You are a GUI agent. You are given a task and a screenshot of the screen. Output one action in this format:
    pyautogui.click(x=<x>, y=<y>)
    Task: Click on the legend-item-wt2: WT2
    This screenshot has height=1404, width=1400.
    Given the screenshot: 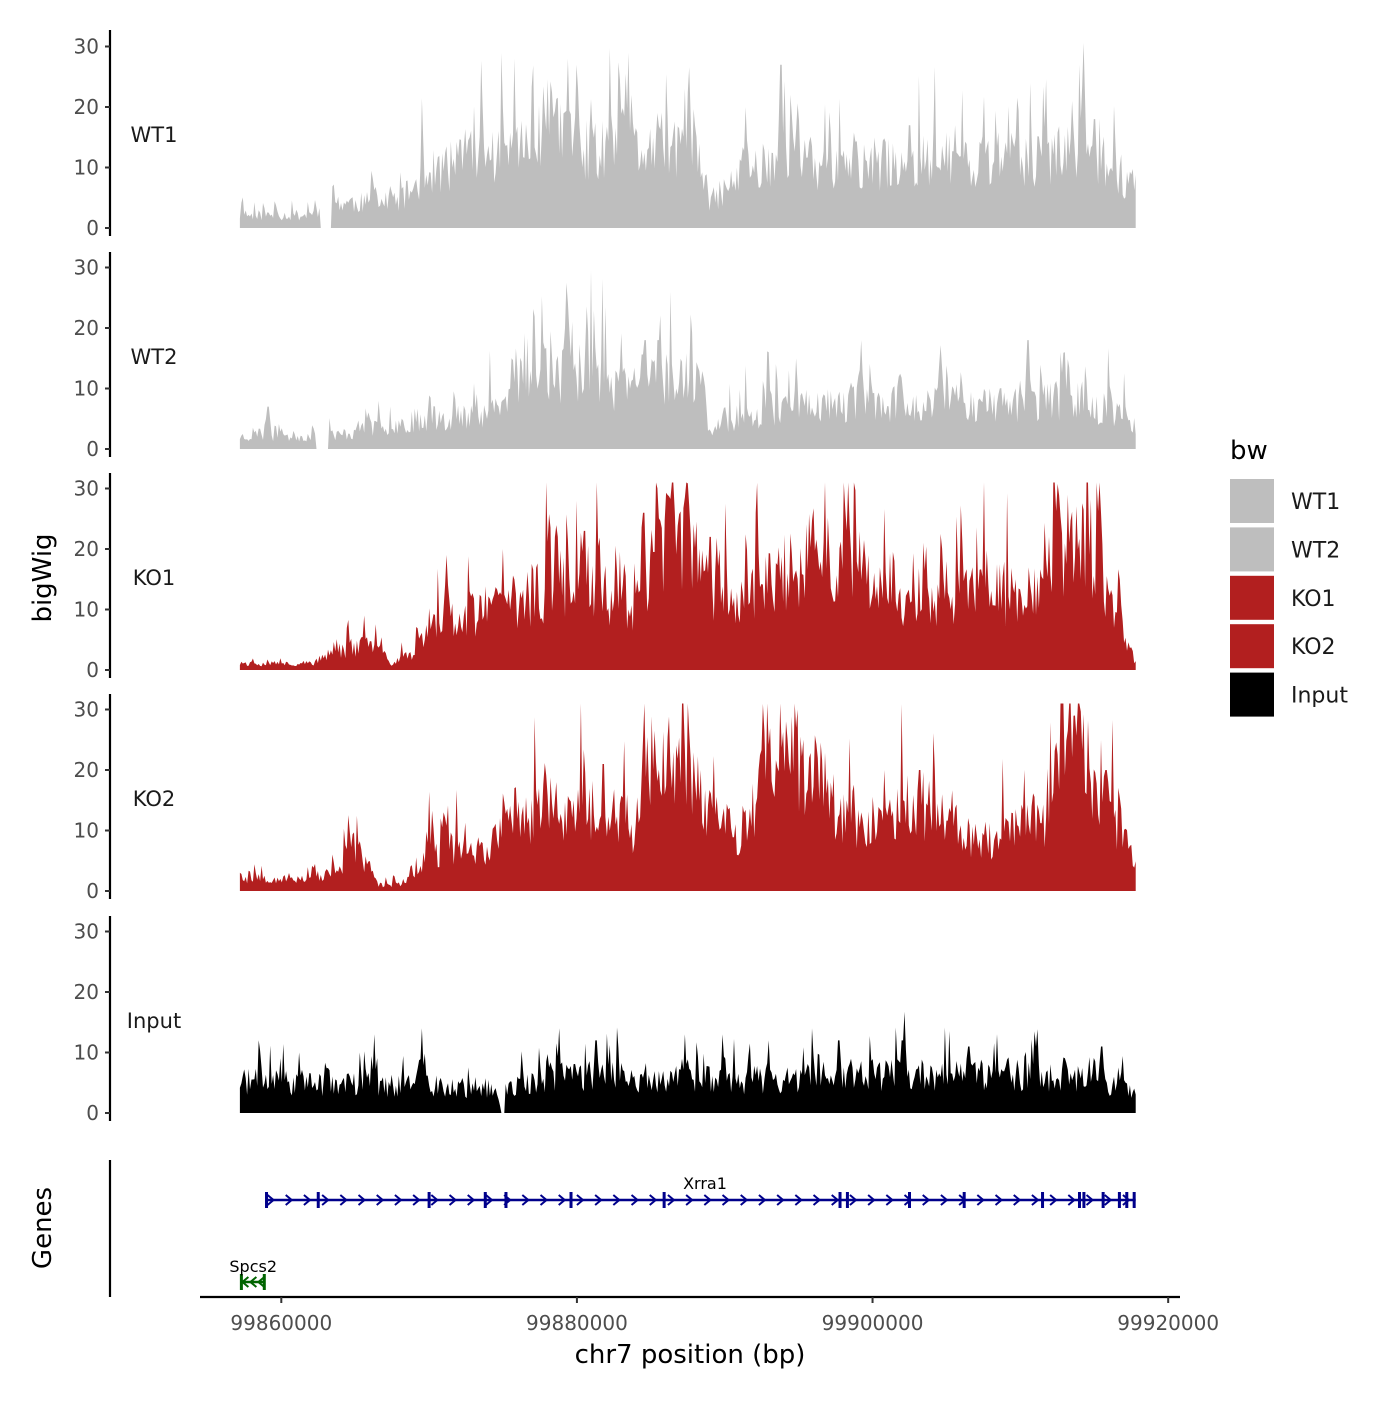 What is the action you would take?
    pyautogui.click(x=1285, y=549)
    